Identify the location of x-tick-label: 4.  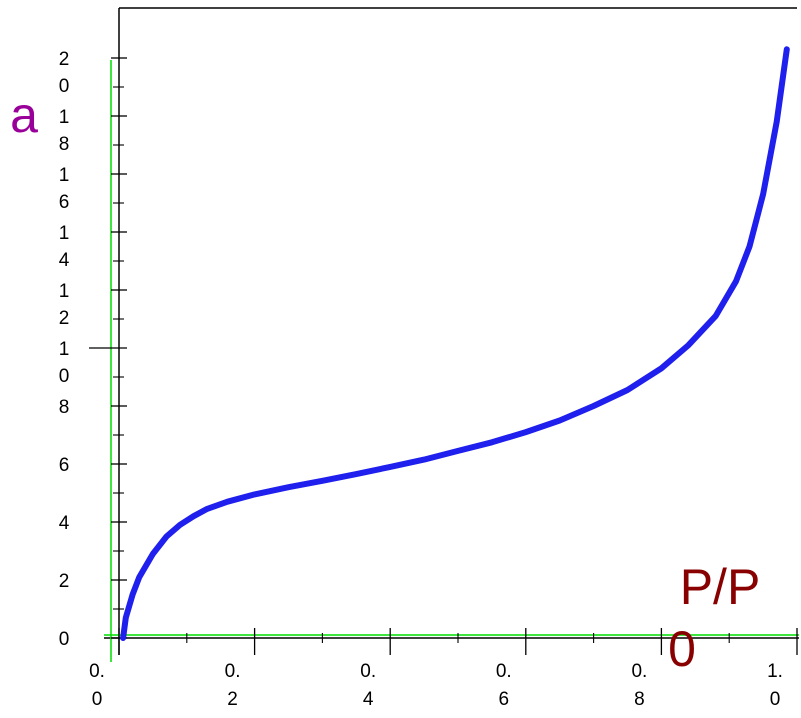
(368, 699).